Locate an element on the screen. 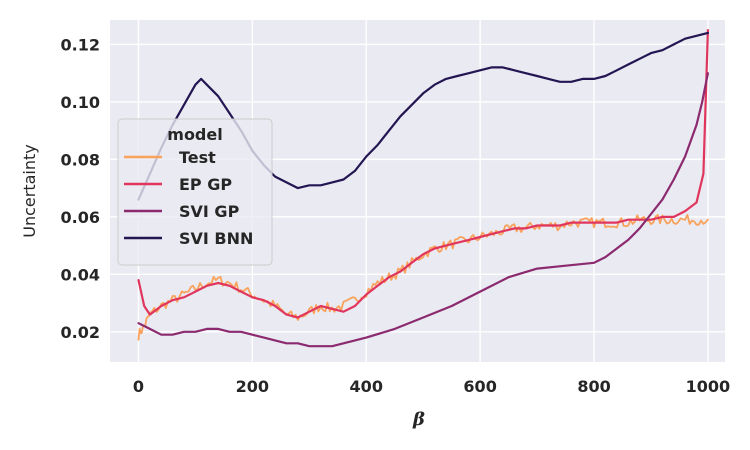 This screenshot has width=750, height=450. legend-box is located at coordinates (195, 192).